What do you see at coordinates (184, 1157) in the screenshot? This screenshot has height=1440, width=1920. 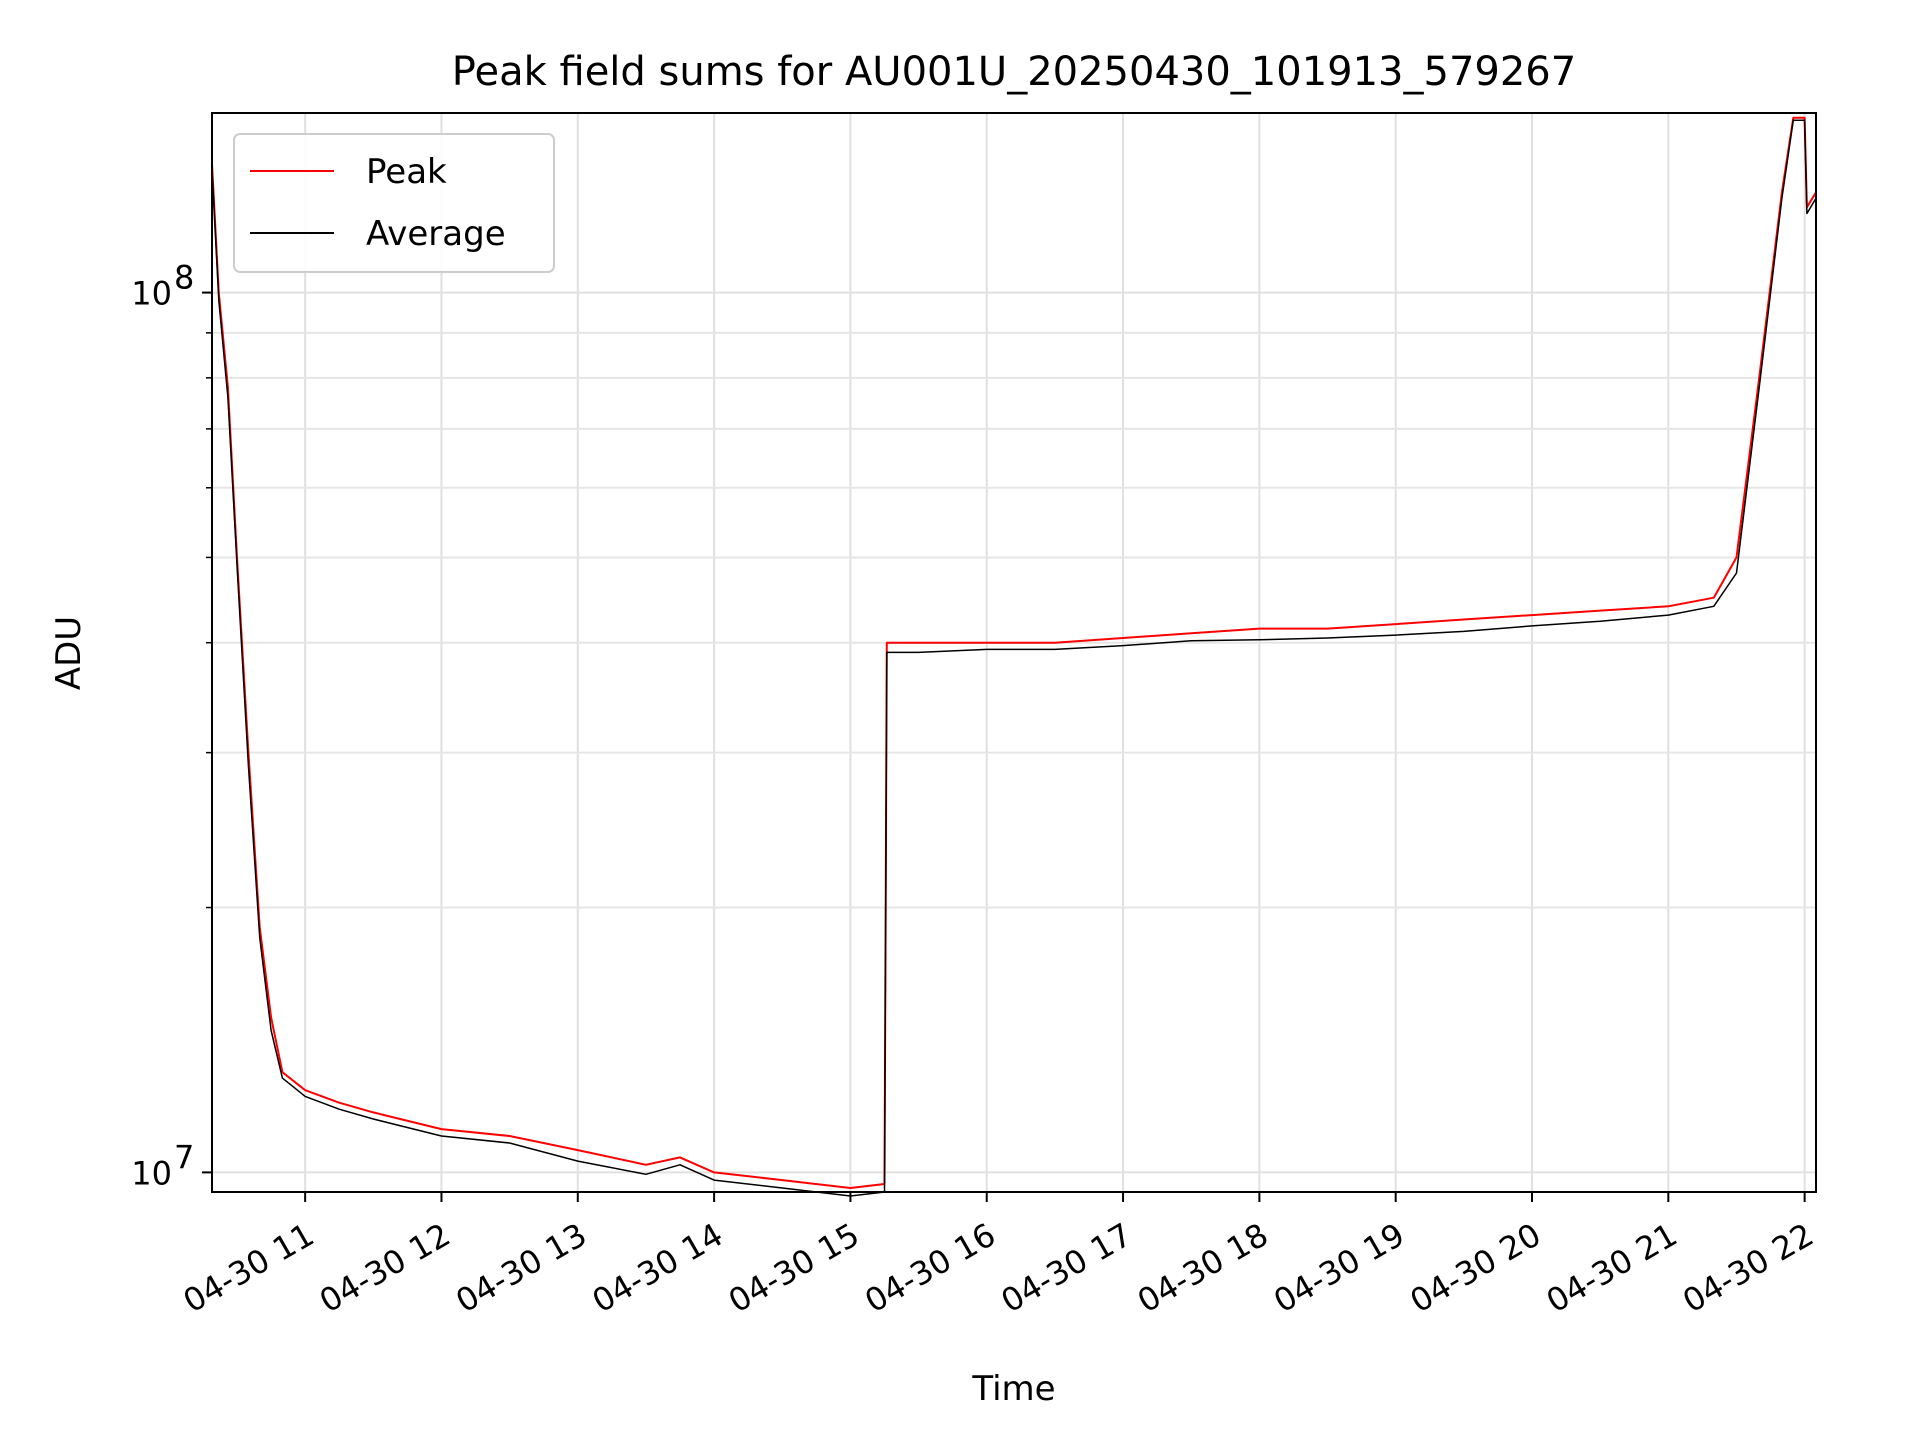 I see `y-tick-exponent: 7` at bounding box center [184, 1157].